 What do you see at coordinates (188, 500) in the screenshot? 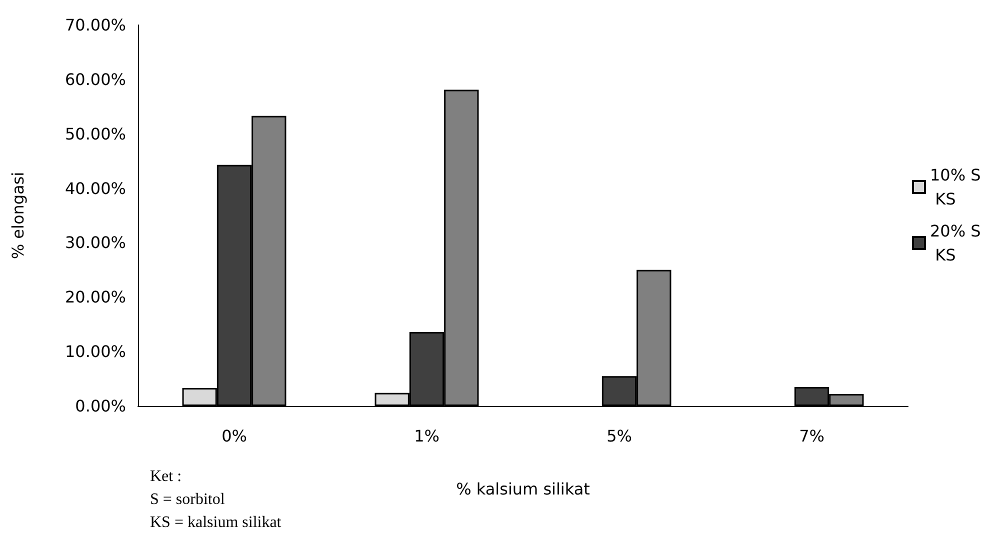
I see `text: S = sorbitol` at bounding box center [188, 500].